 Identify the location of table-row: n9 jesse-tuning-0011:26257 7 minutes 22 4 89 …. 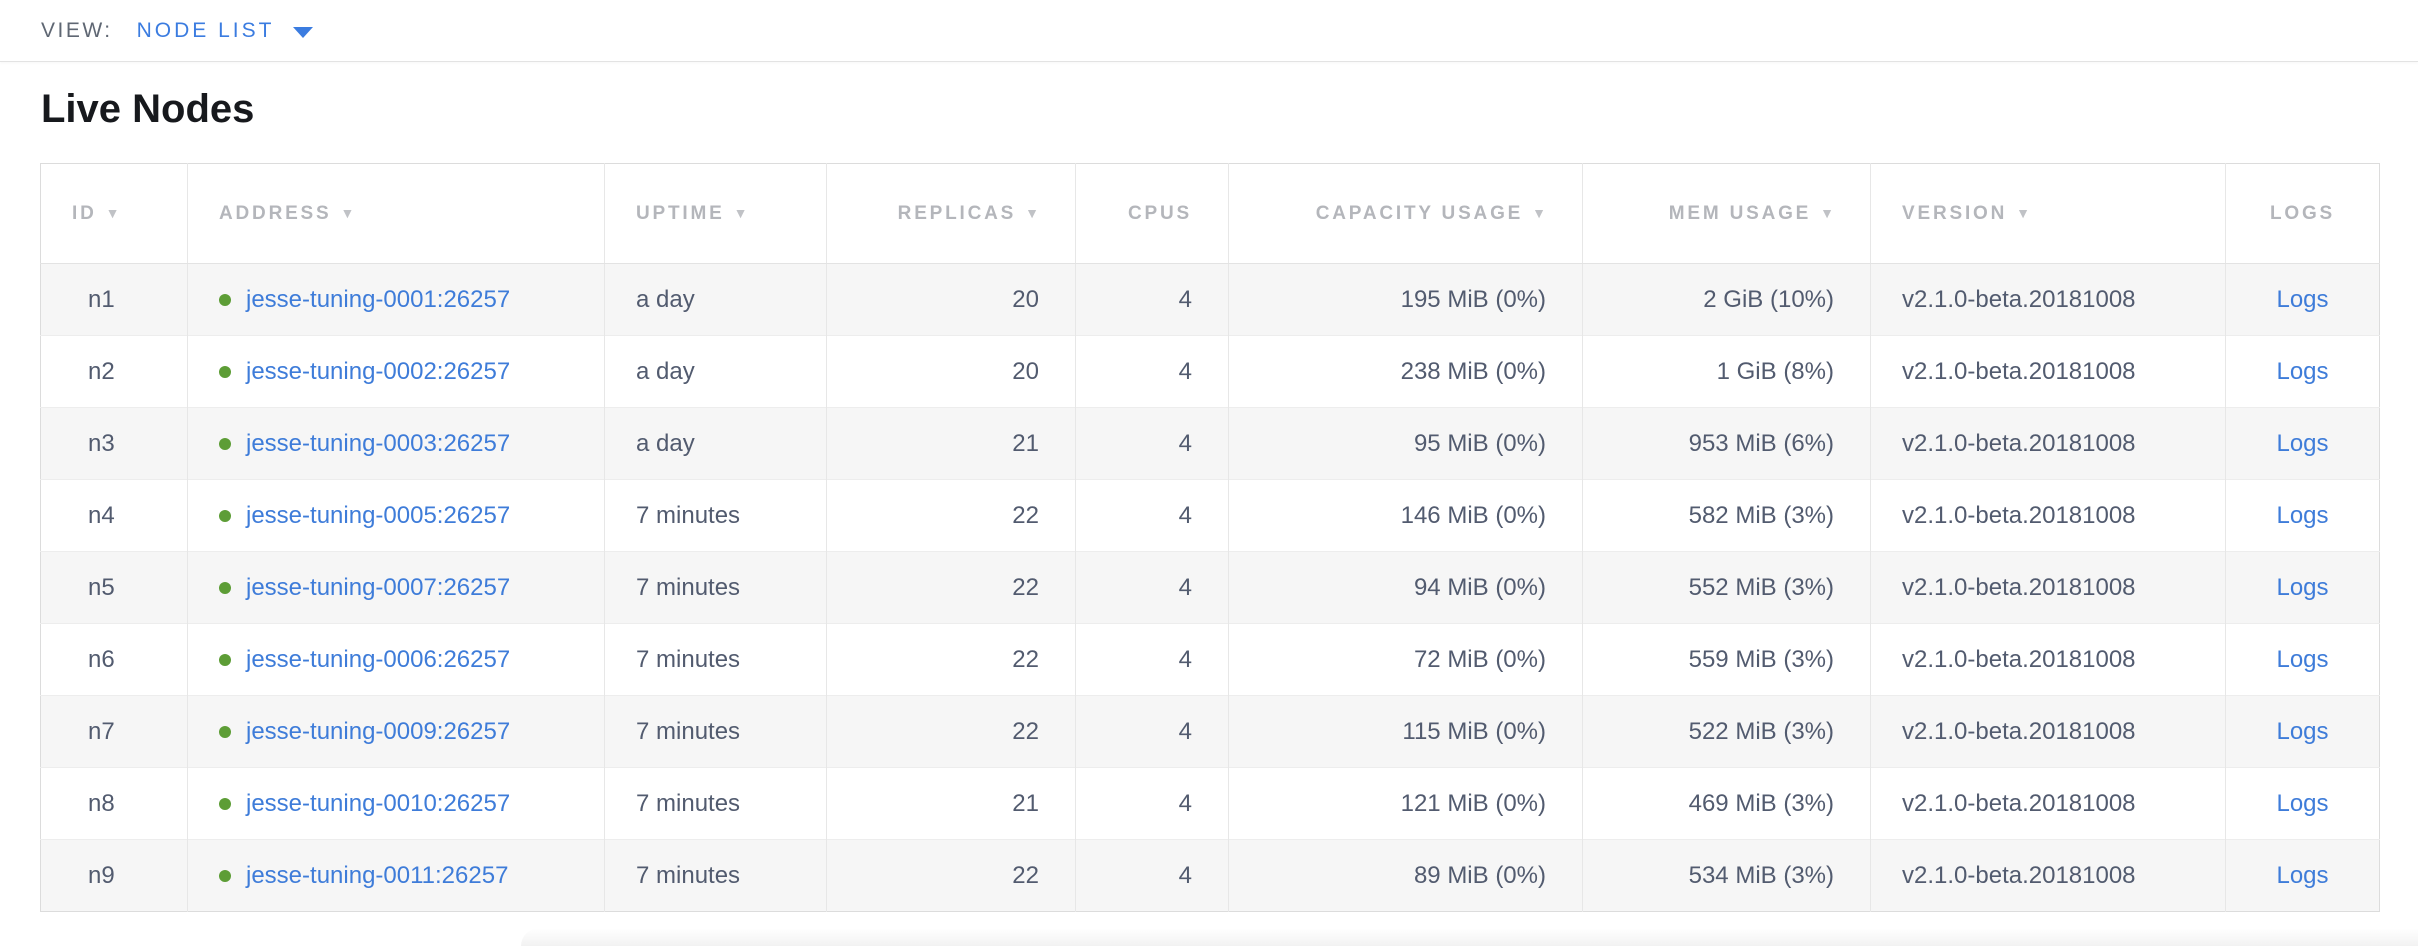
(1210, 875).